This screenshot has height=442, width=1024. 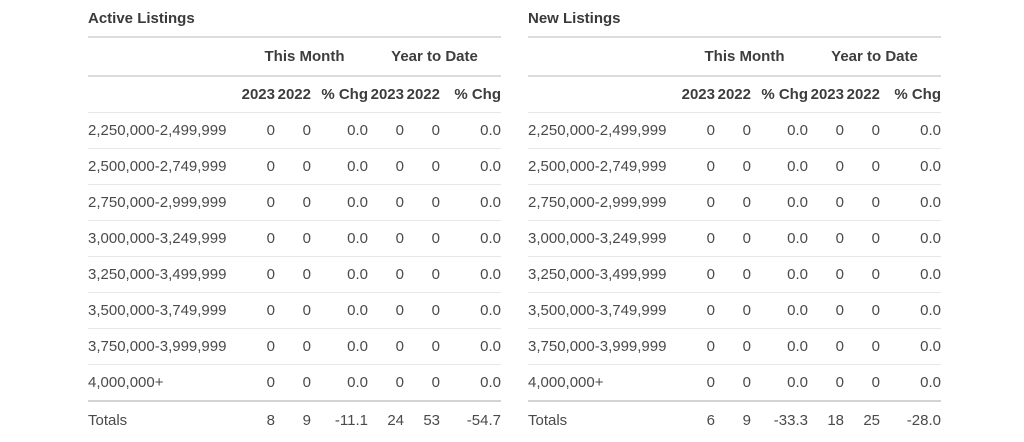 I want to click on table-row: 3,000,000-3,249,999 0 0 0.0 0 0 0.0, so click(x=294, y=238).